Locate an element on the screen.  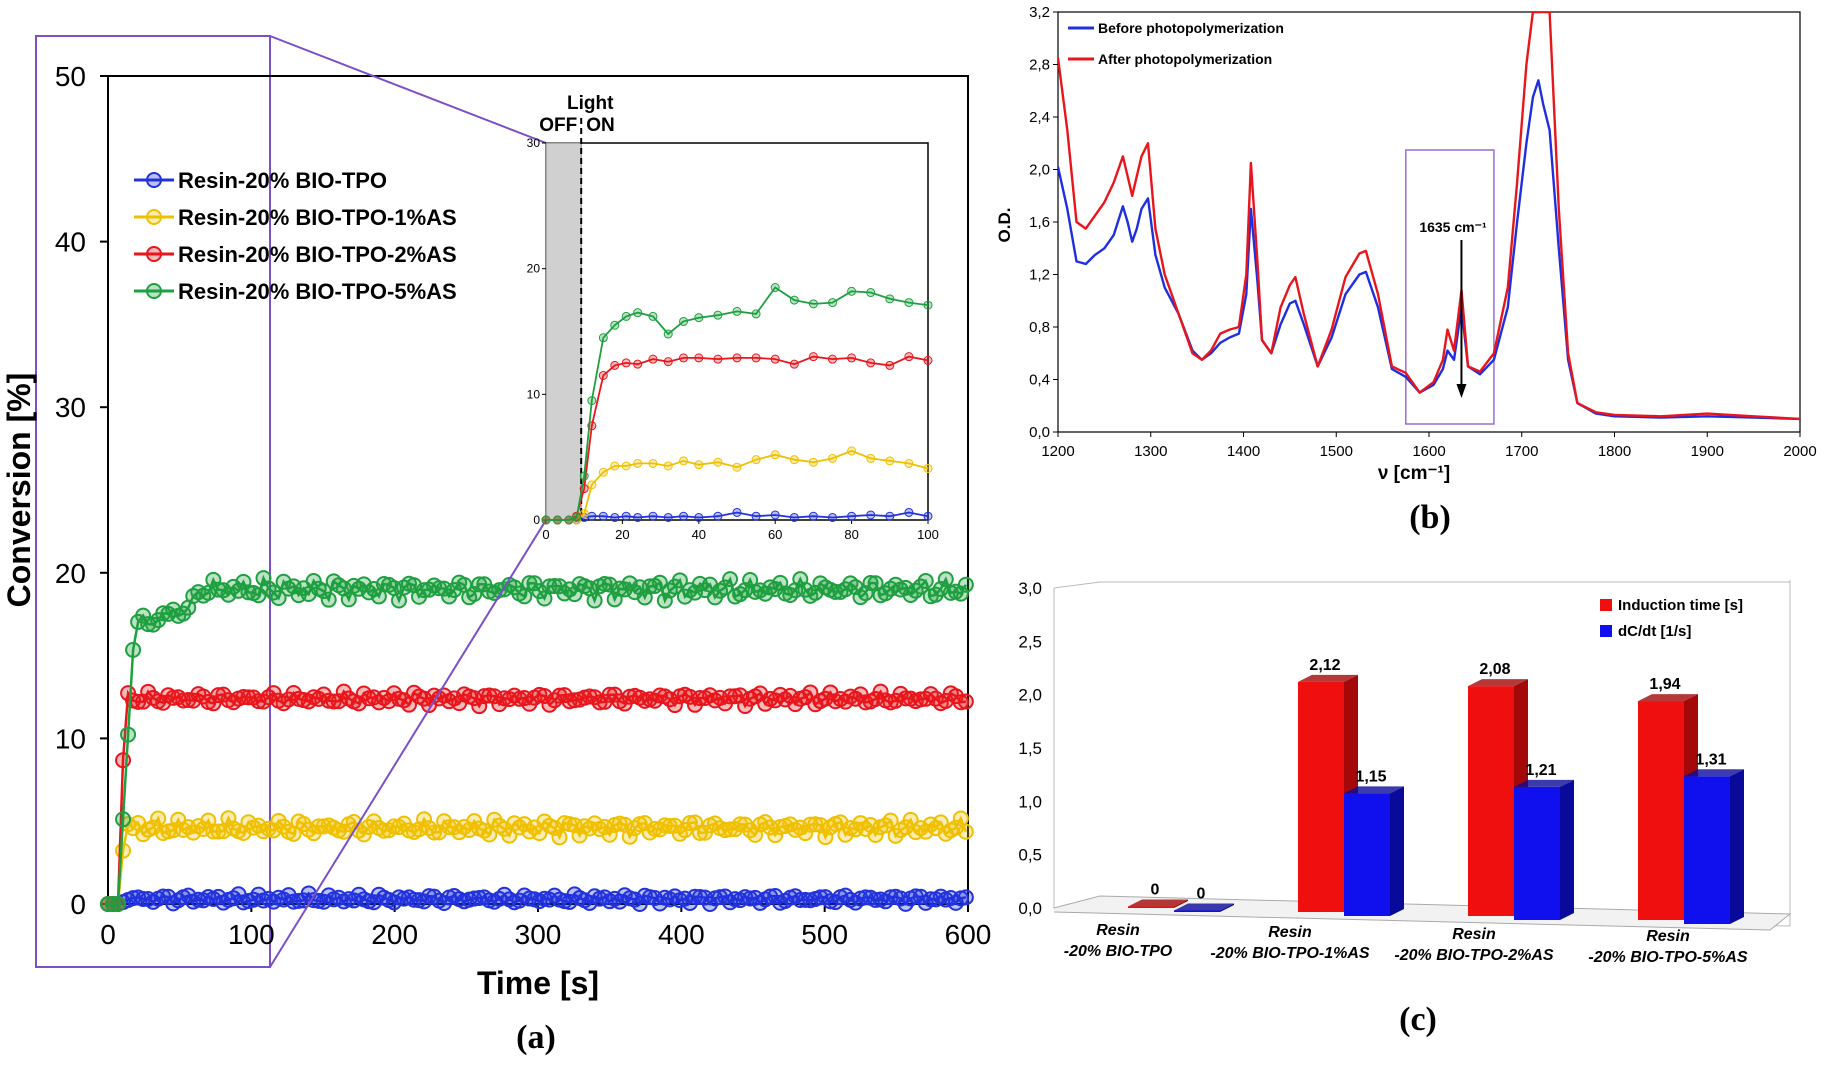
zoom-connector-top is located at coordinates (408, 89).